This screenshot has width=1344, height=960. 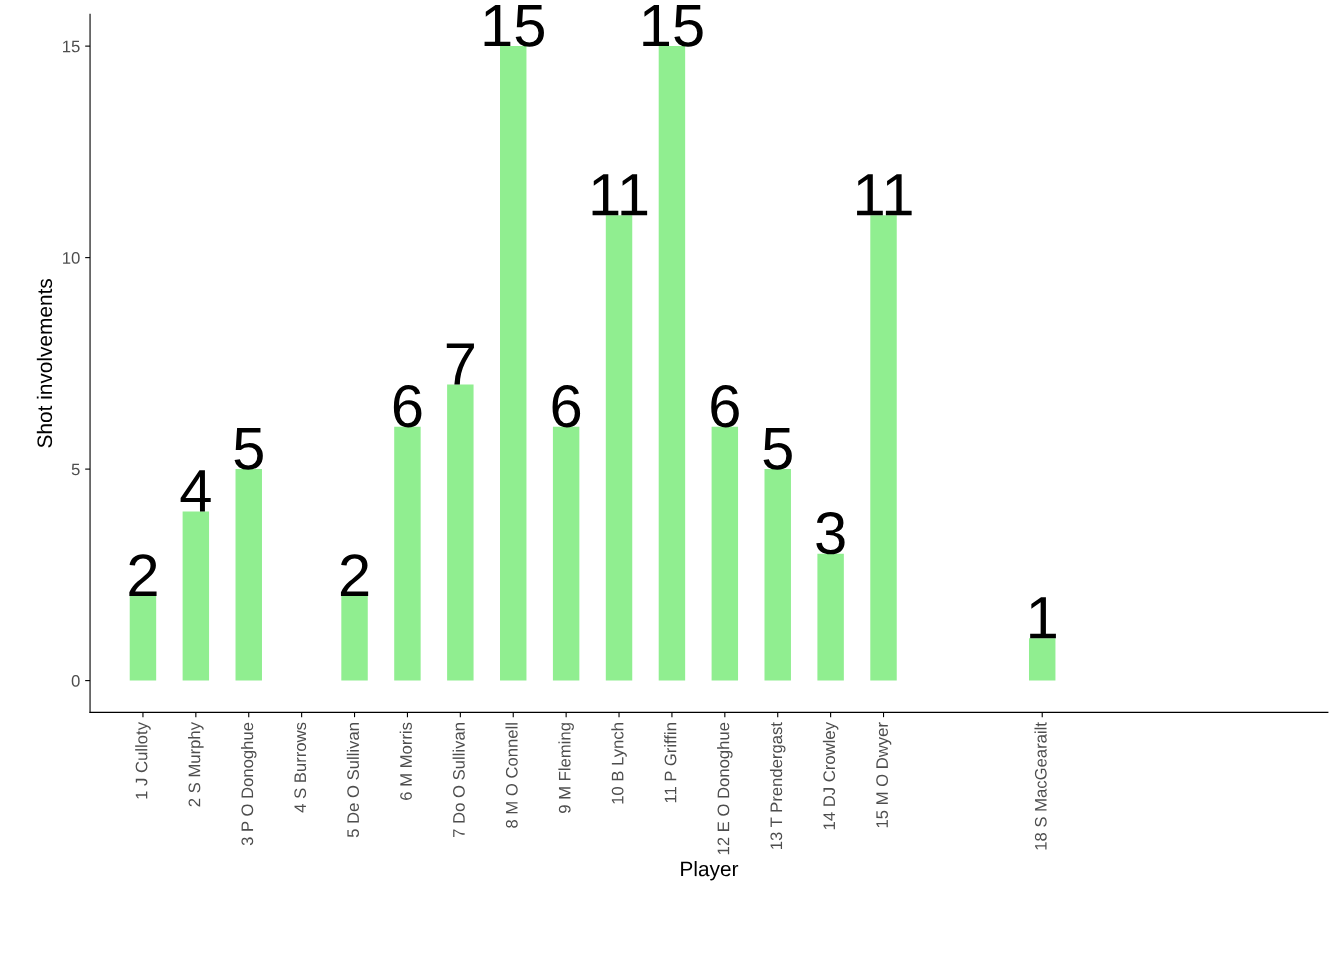 What do you see at coordinates (143, 760) in the screenshot?
I see `x-tick-label: 1 J Culloty` at bounding box center [143, 760].